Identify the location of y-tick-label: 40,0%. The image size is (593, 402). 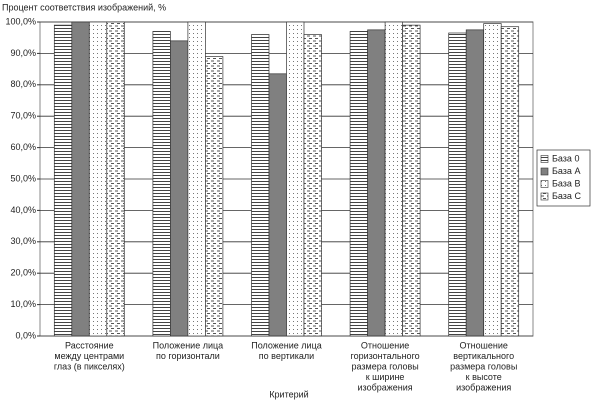
(23, 210).